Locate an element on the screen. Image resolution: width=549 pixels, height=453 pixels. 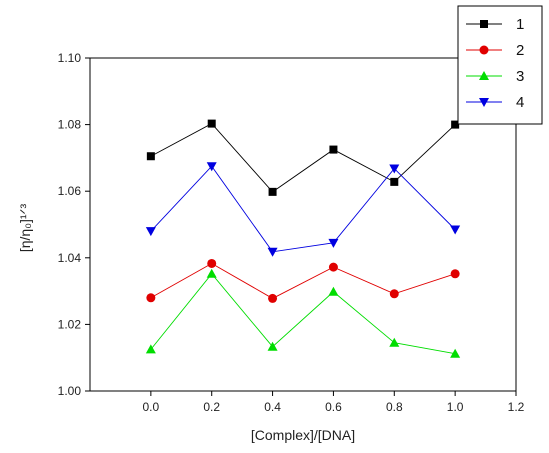
y-tick-label: 1.08 is located at coordinates (70, 125).